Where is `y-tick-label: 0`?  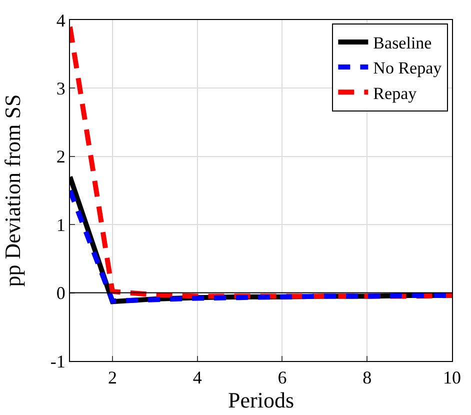 y-tick-label: 0 is located at coordinates (61, 293).